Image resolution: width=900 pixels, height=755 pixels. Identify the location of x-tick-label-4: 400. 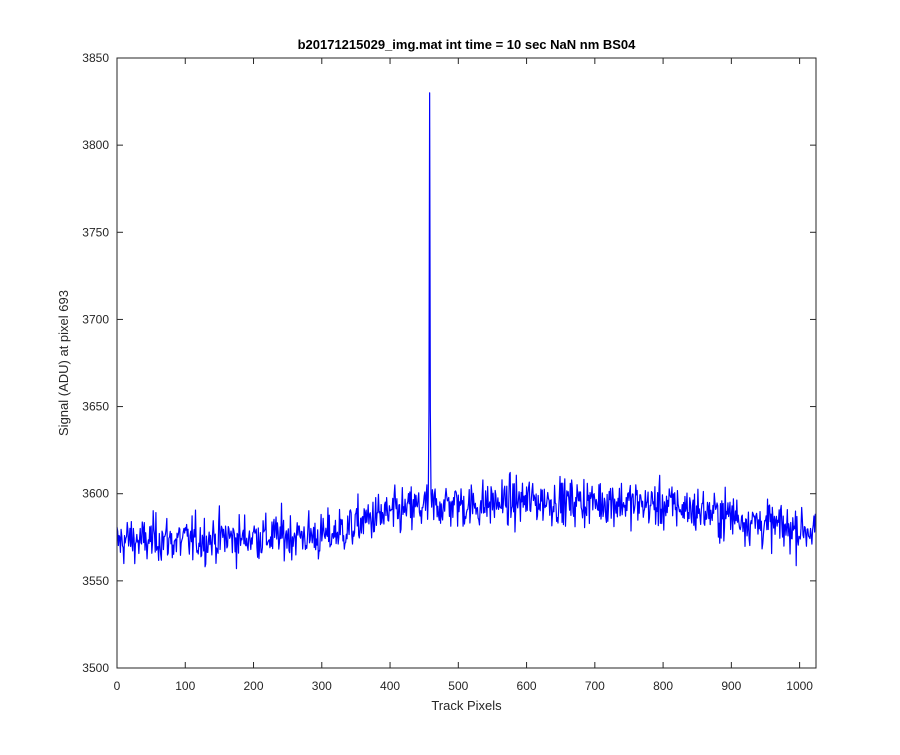
(390, 686).